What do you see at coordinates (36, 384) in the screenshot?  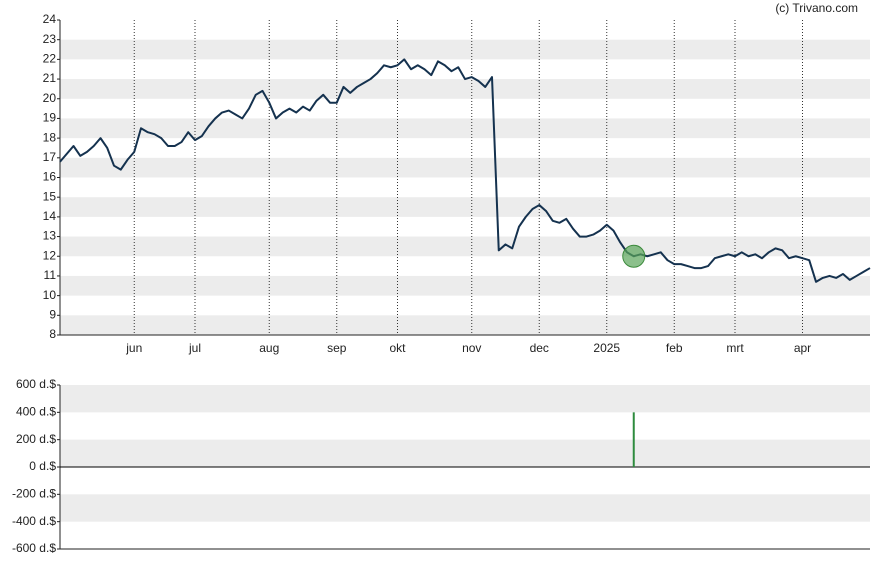 I see `y-tick-label: 600 d.$` at bounding box center [36, 384].